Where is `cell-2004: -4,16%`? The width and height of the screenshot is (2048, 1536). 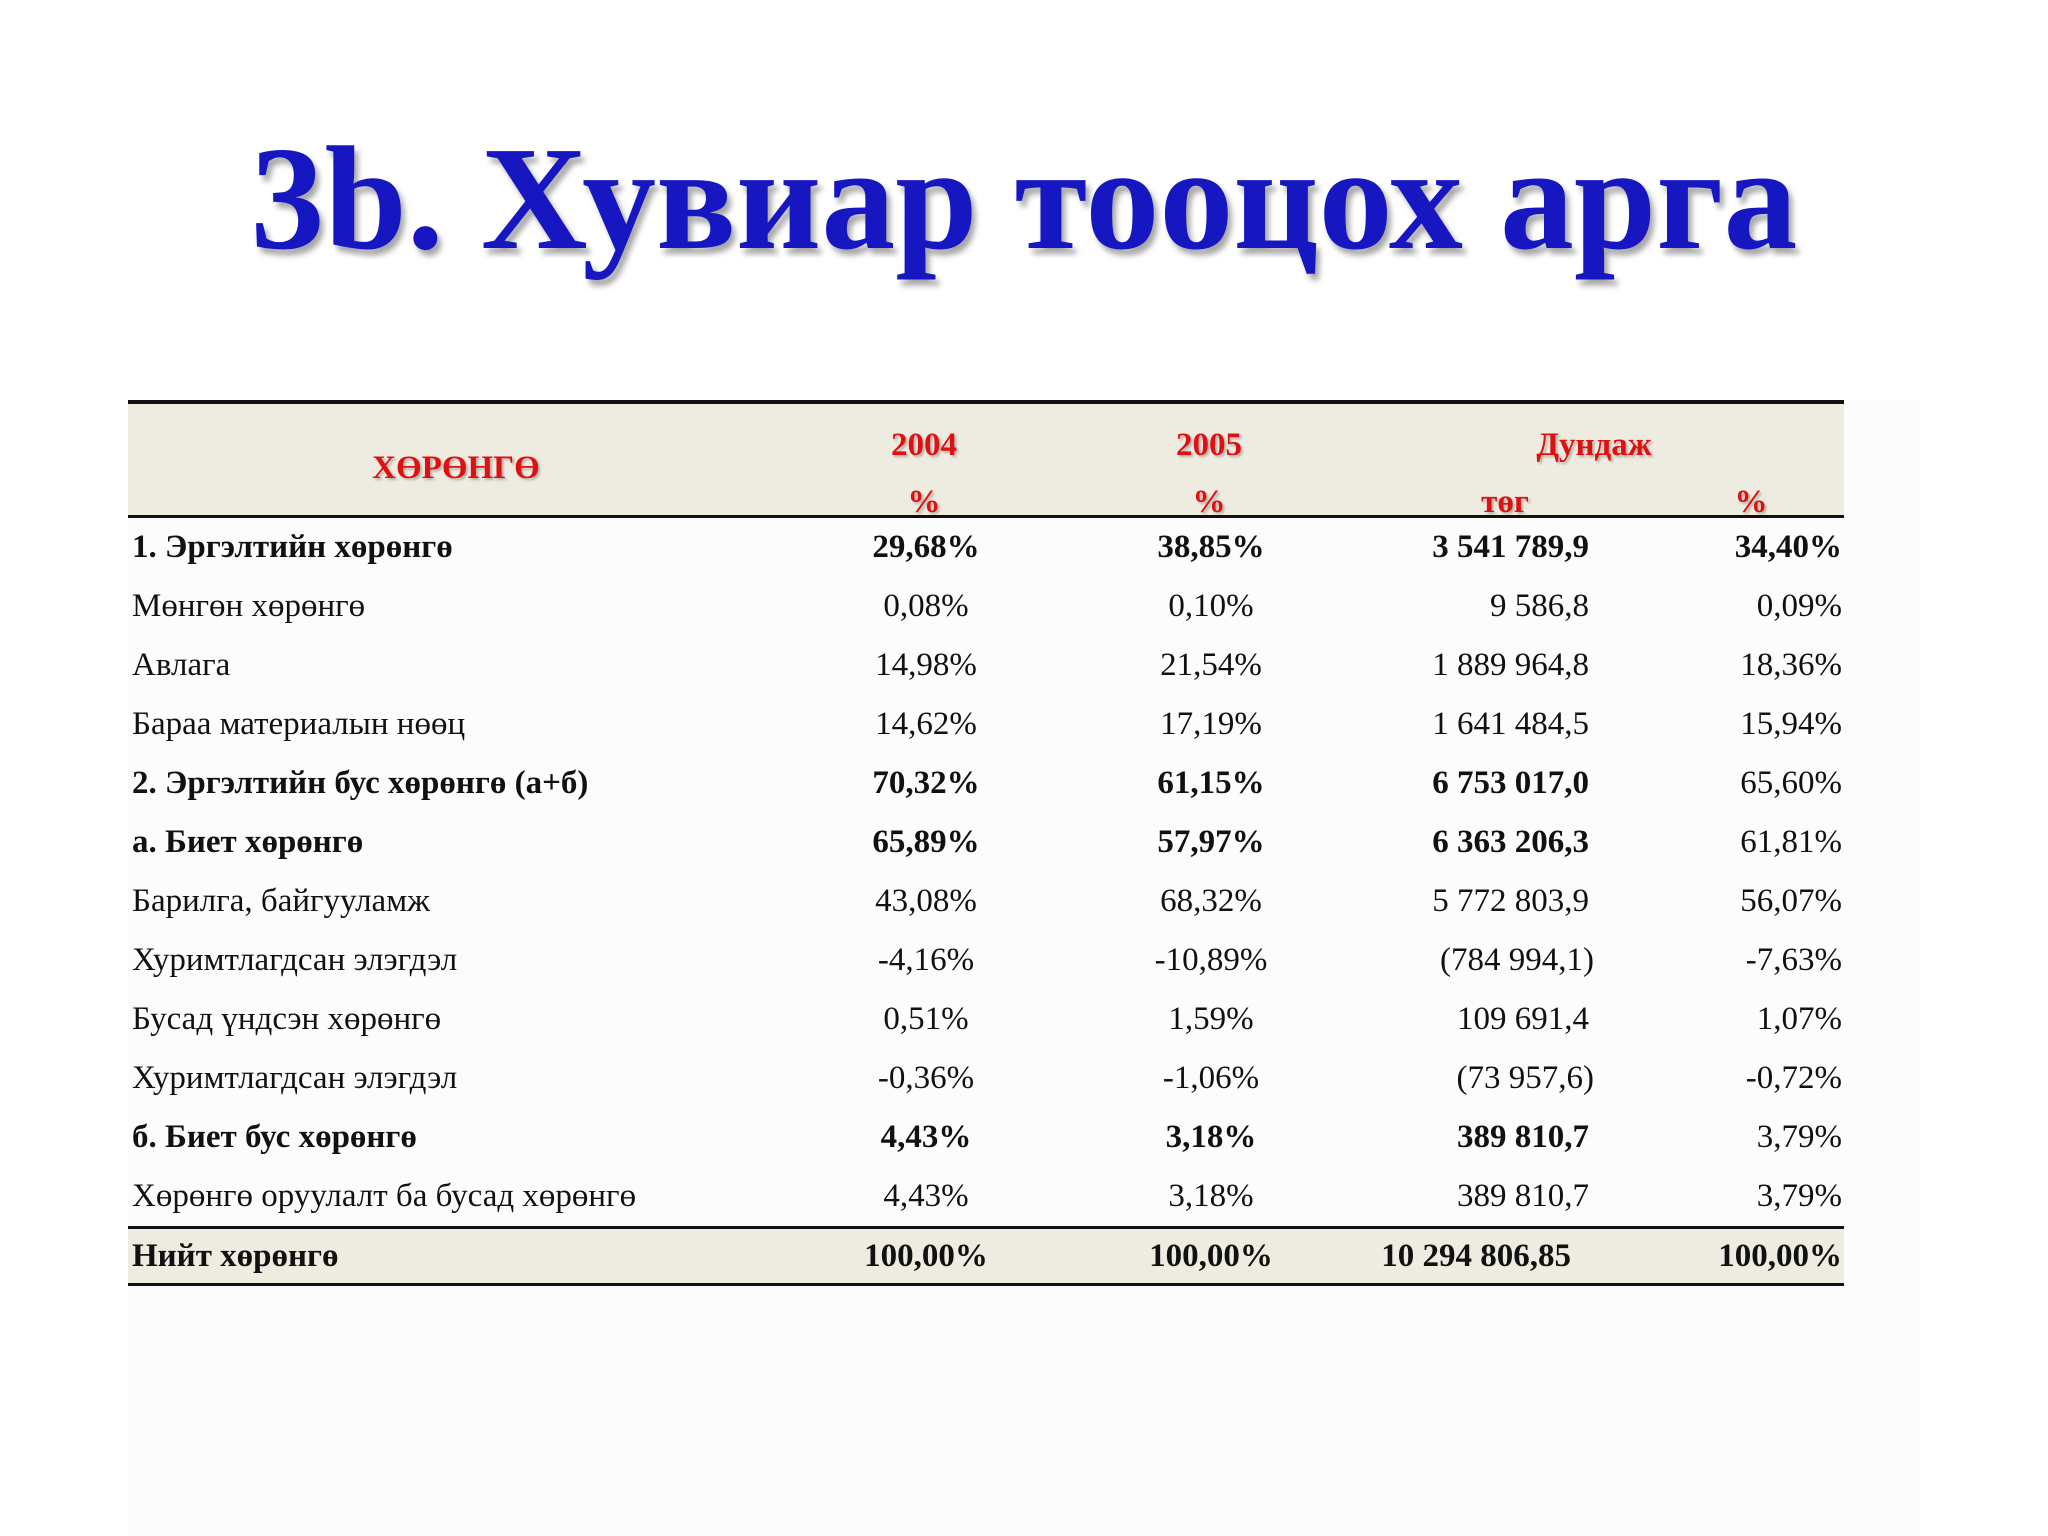 cell-2004: -4,16% is located at coordinates (926, 960).